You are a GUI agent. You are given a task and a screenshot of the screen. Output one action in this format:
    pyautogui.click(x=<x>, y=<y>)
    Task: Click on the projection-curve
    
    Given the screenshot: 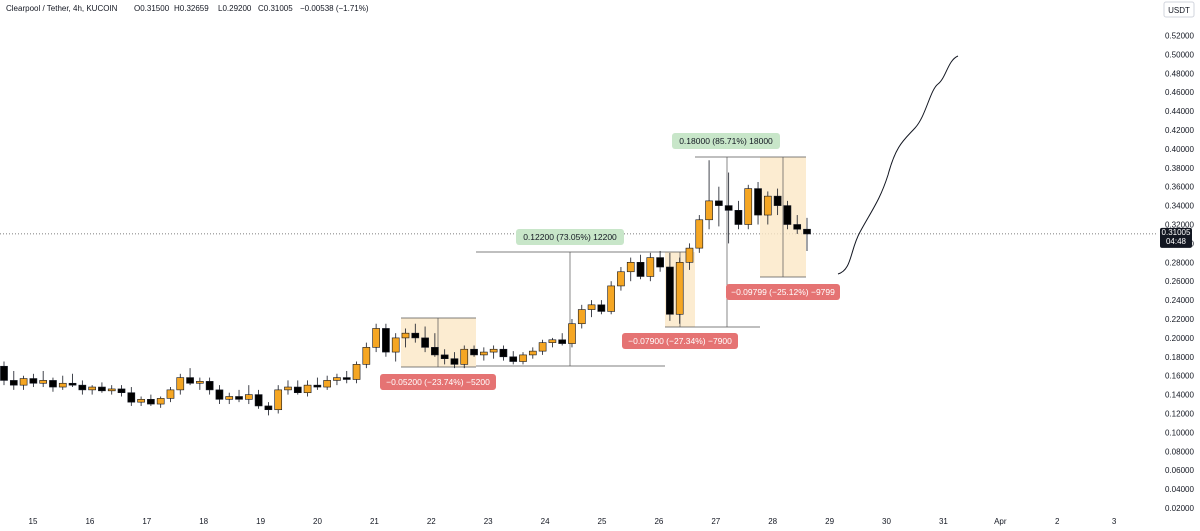 What is the action you would take?
    pyautogui.click(x=898, y=165)
    